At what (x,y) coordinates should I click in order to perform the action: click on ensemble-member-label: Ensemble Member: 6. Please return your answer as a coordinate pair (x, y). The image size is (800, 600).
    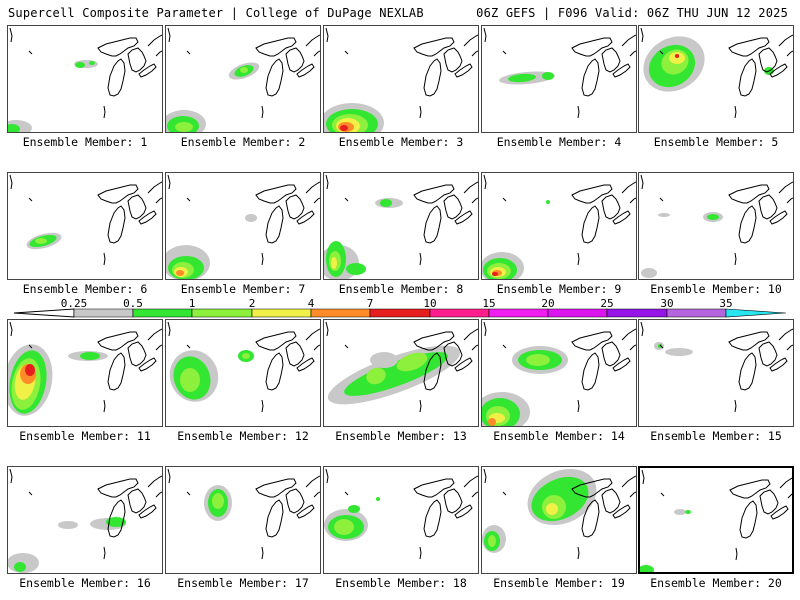
    Looking at the image, I should click on (85, 289).